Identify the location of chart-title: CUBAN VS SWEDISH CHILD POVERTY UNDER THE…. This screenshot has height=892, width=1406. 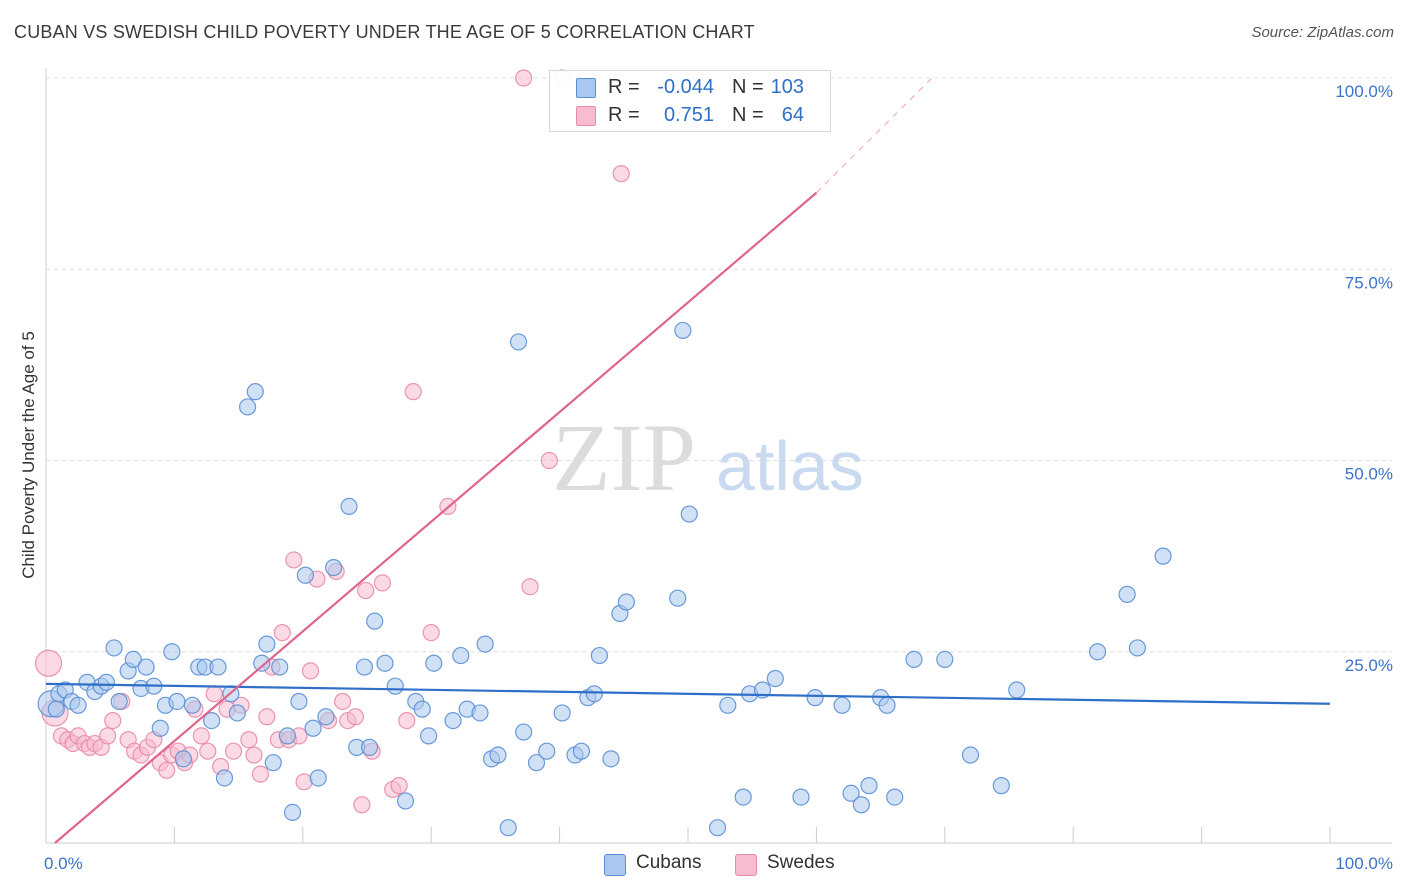
(384, 32).